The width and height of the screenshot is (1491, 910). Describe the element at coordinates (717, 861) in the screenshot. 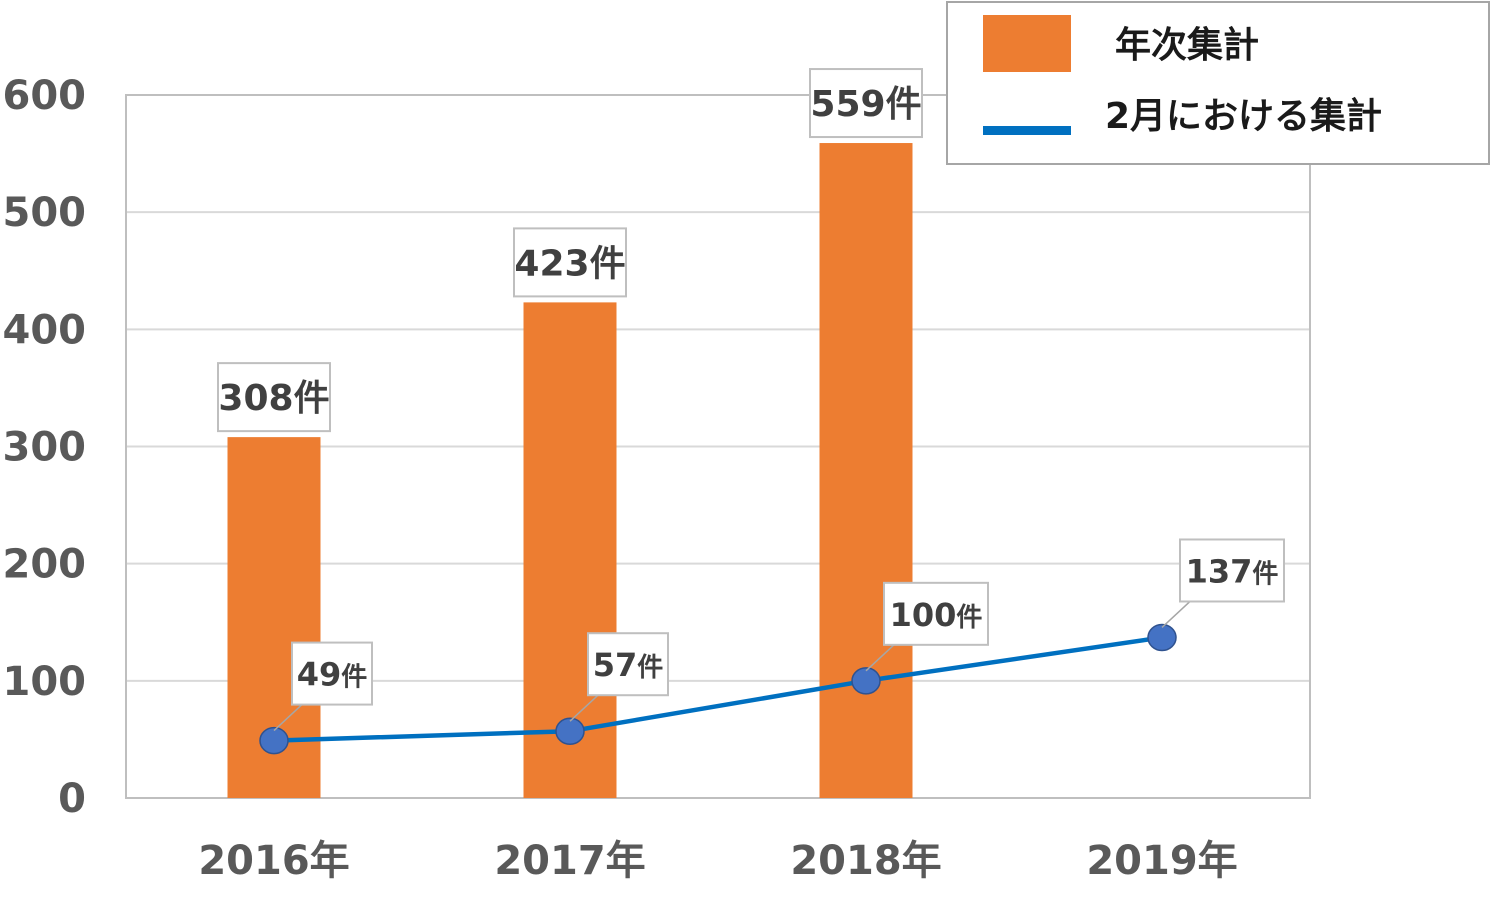

I see `x-axis-ticks: 2016年 2017年 2018年 2019年` at that location.